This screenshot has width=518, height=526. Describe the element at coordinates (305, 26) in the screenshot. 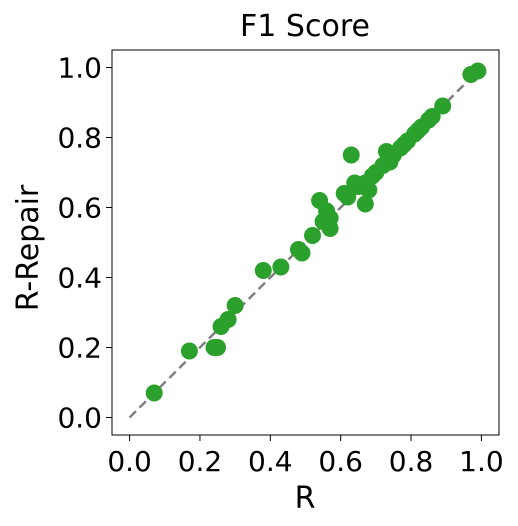

I see `chart-title: F1 Score` at that location.